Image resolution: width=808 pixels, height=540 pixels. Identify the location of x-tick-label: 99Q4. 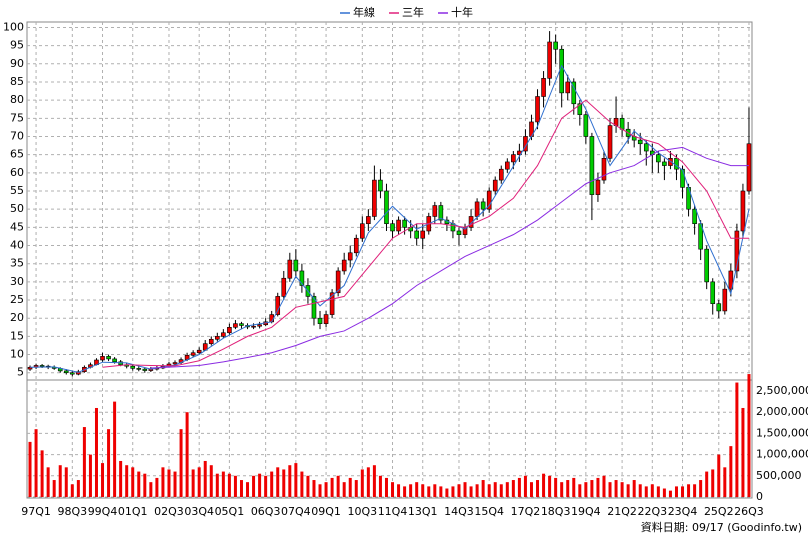
(103, 511).